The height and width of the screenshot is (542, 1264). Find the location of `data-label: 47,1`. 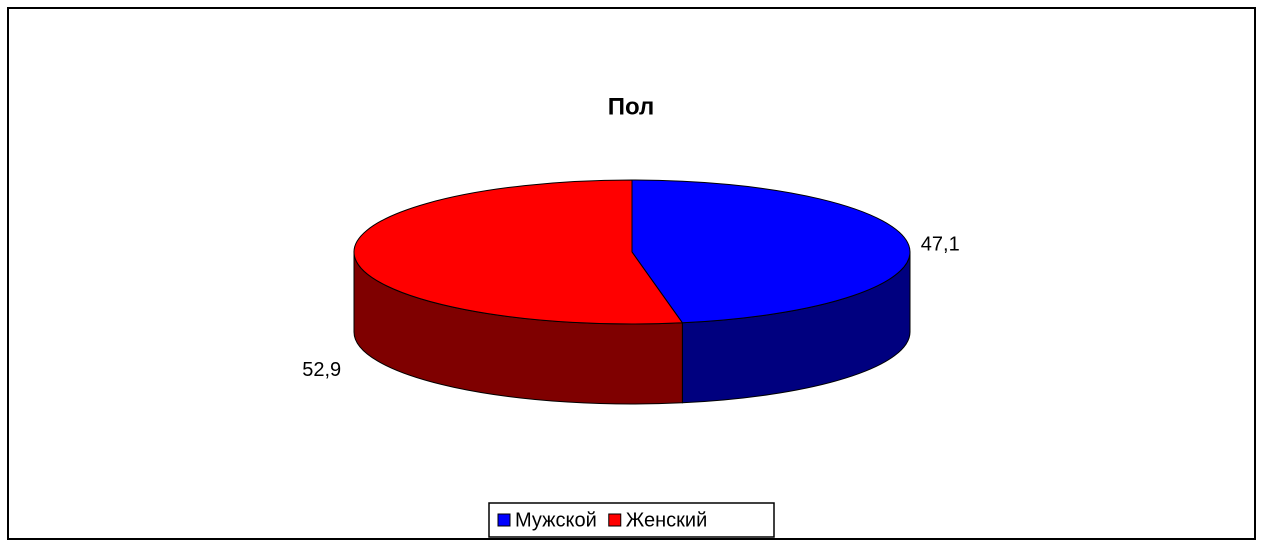

data-label: 47,1 is located at coordinates (940, 245).